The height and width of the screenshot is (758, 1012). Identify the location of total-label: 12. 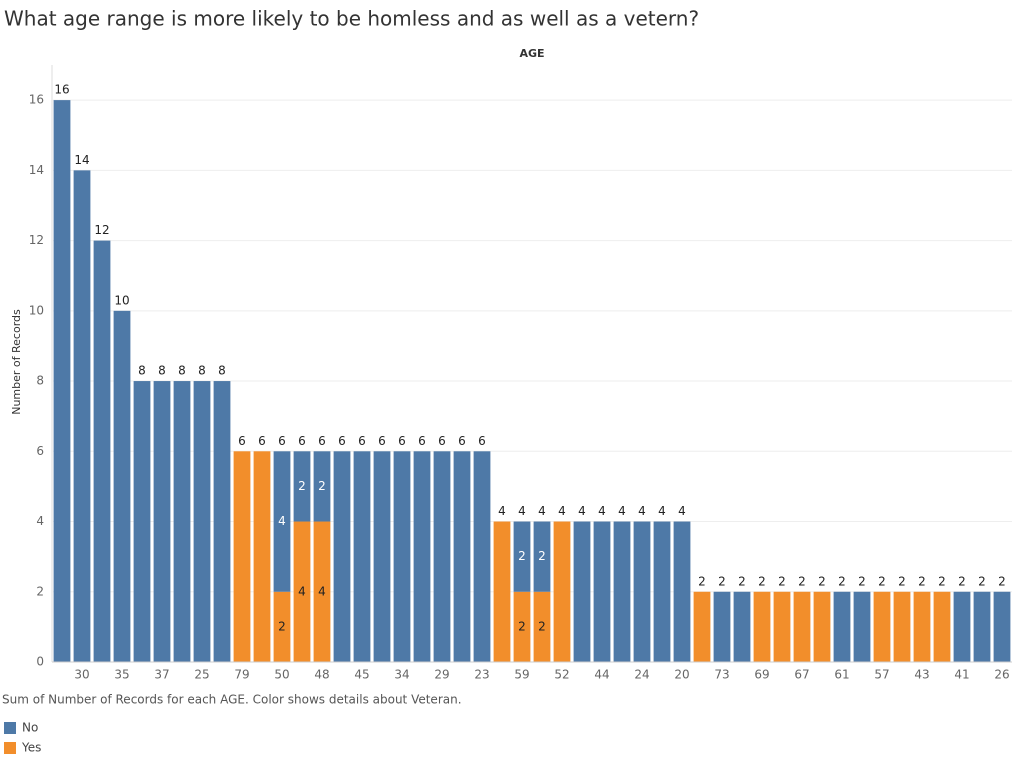
(101, 230).